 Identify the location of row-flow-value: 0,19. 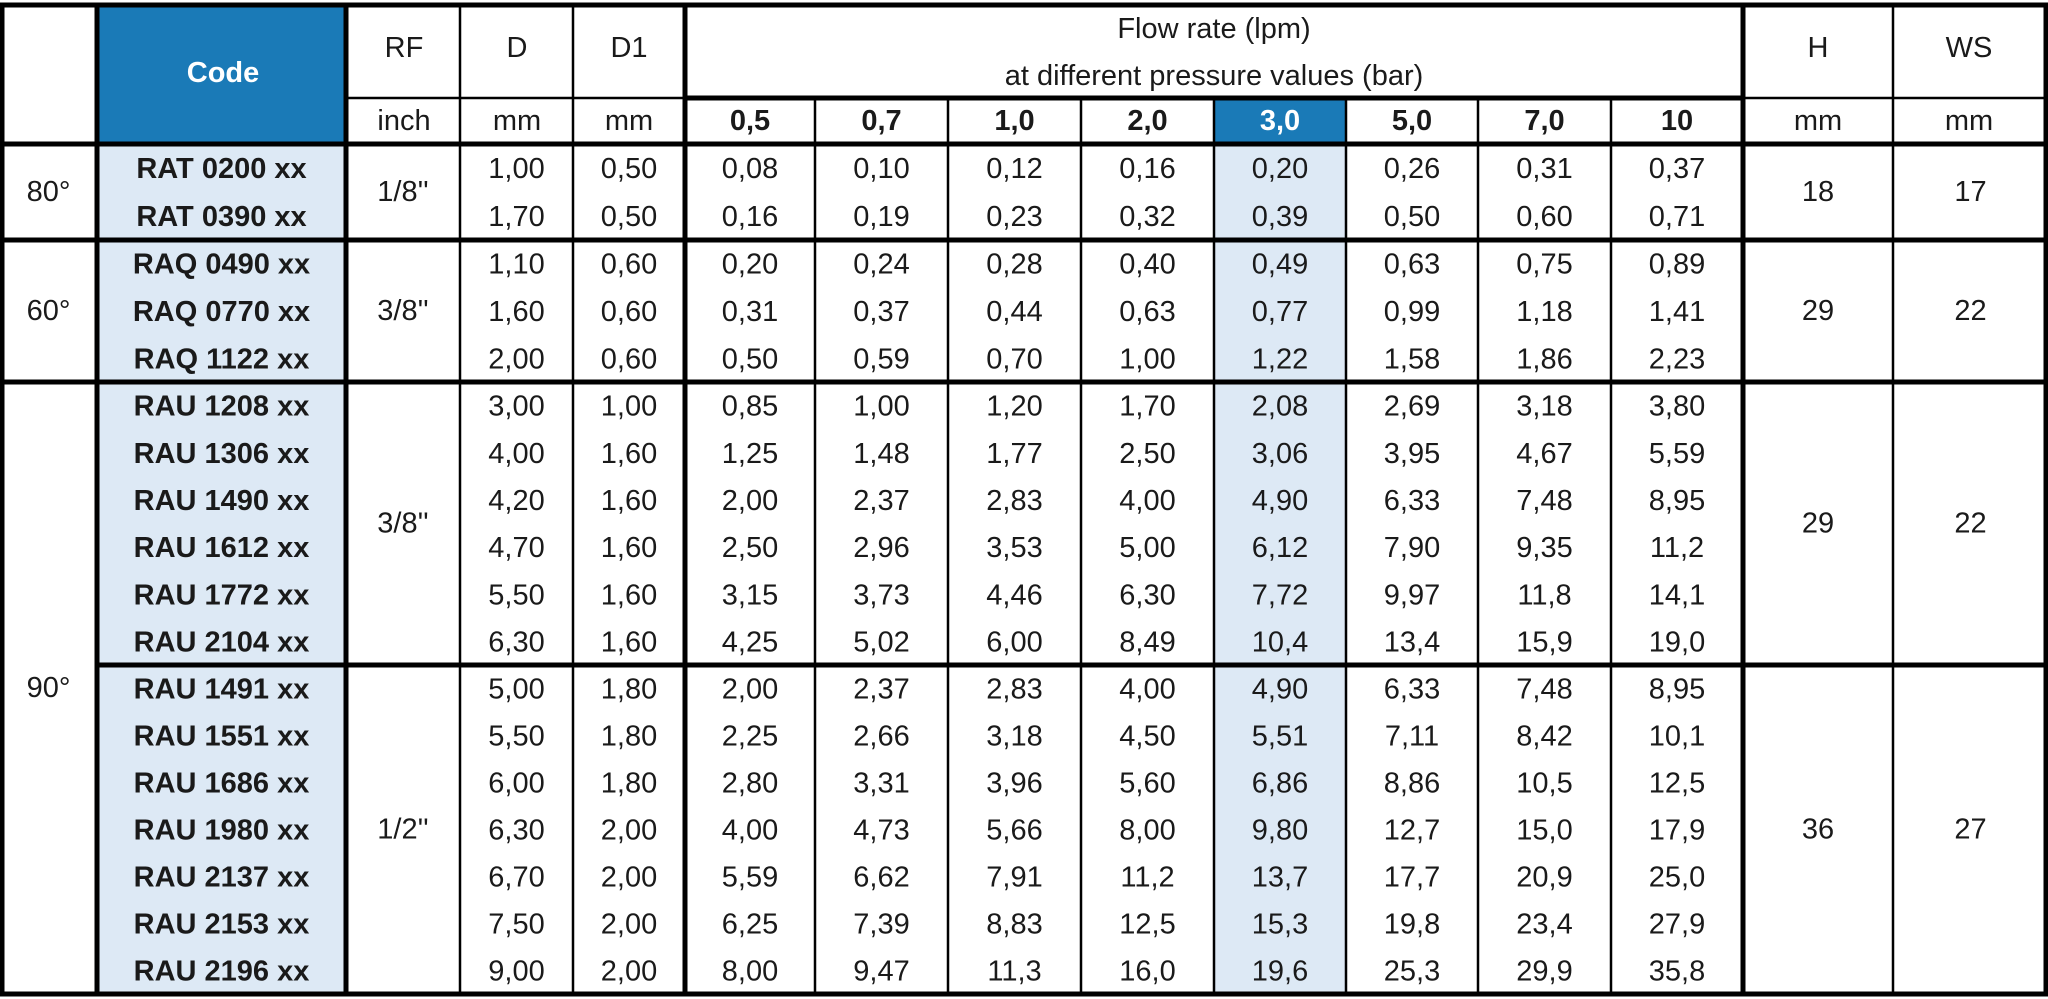
(881, 217).